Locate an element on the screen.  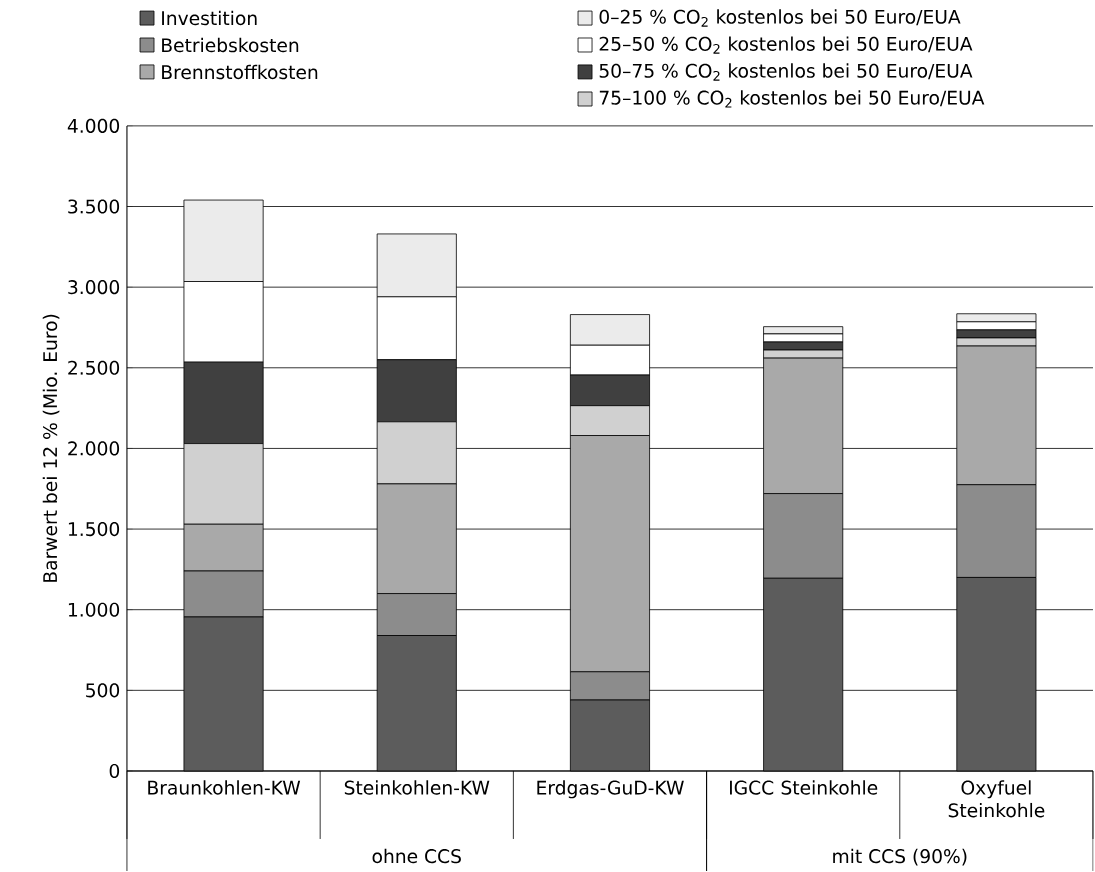
legend-label: 50–75 % CO$_{2}$ kostenlos bei 50 Euro/EUA is located at coordinates (786, 72).